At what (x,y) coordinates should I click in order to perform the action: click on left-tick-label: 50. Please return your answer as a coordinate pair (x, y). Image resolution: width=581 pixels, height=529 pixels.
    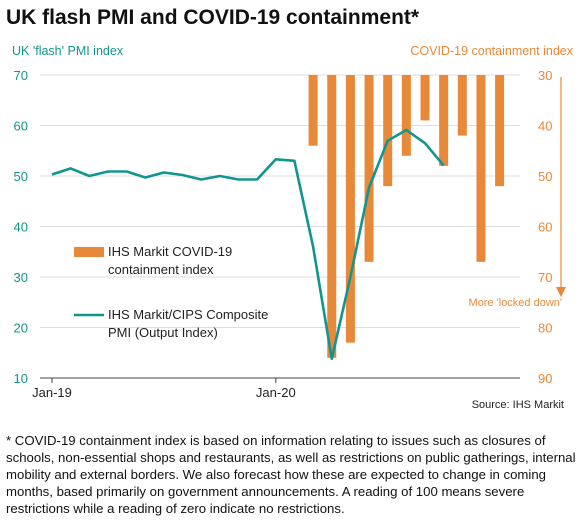
    Looking at the image, I should click on (21, 176).